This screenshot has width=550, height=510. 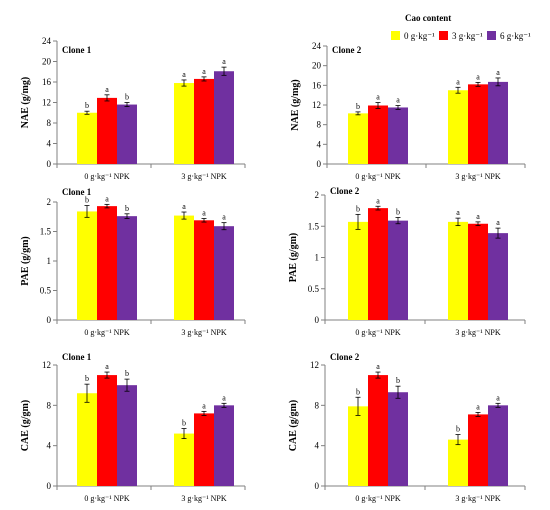 I want to click on legend-title: Cao content, so click(x=428, y=18).